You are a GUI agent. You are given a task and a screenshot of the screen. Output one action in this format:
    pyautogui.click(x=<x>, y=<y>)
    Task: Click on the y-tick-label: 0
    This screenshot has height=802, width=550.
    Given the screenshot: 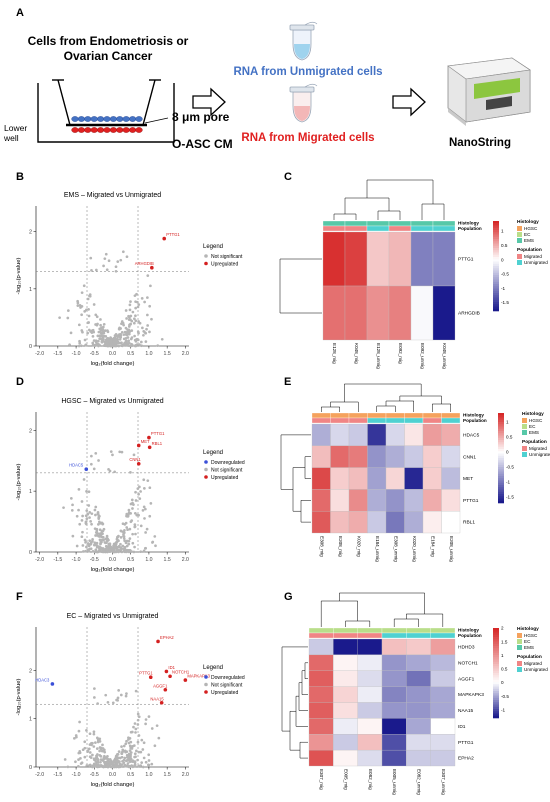 What is the action you would take?
    pyautogui.click(x=30, y=347)
    